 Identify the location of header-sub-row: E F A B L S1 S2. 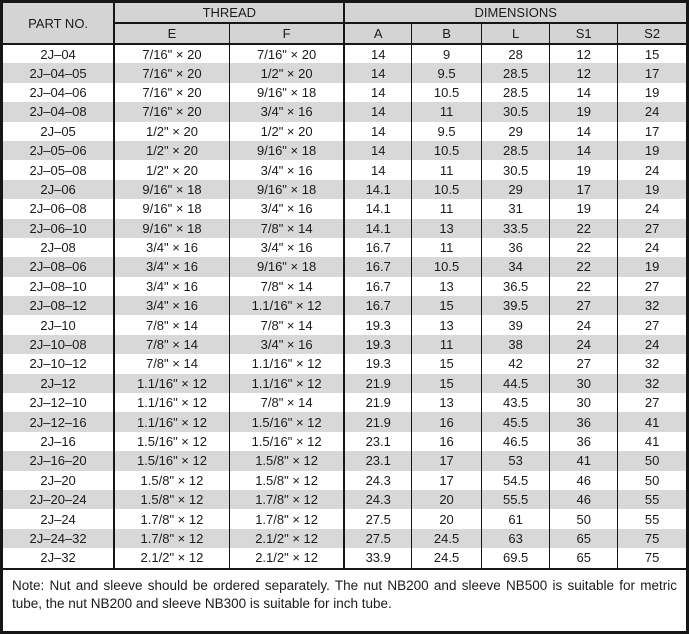
(344, 34).